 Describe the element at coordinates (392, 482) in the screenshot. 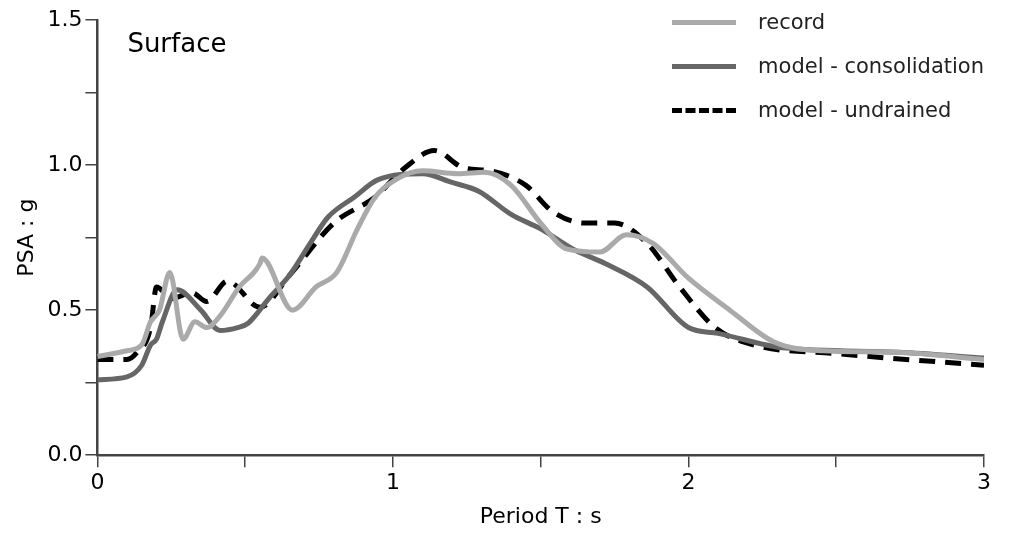

I see `x-tick-label: 1` at that location.